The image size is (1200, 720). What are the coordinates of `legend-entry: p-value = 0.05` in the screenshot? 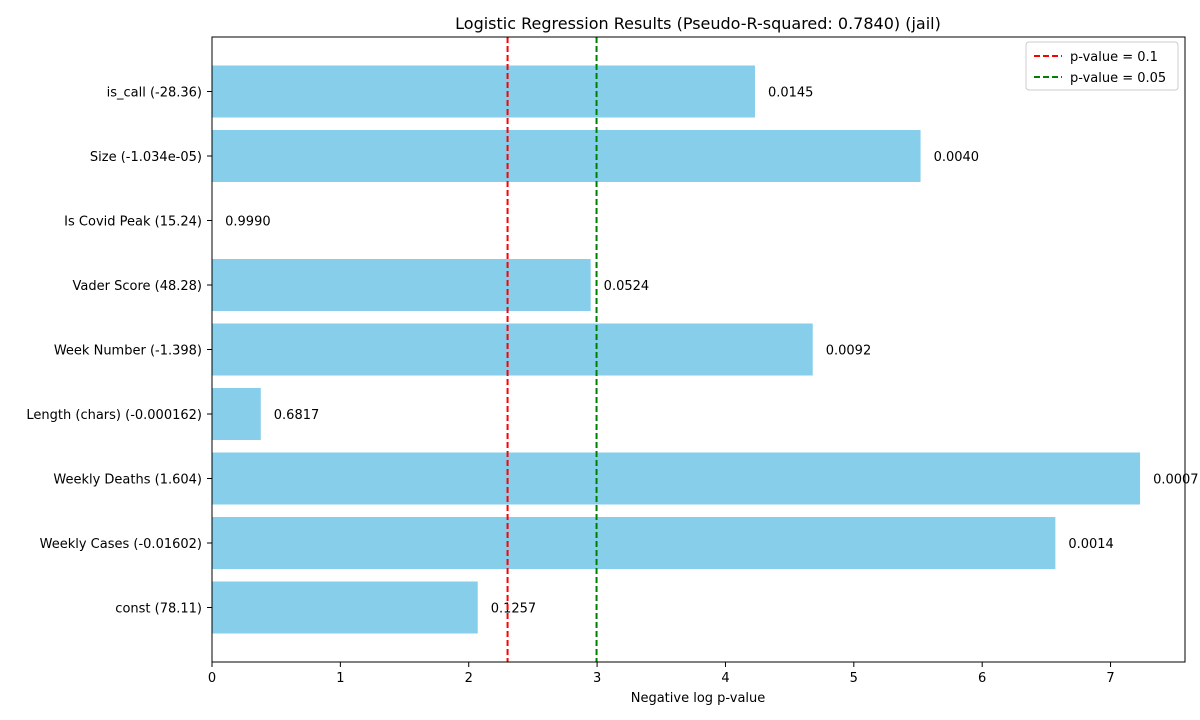 It's located at (1118, 78).